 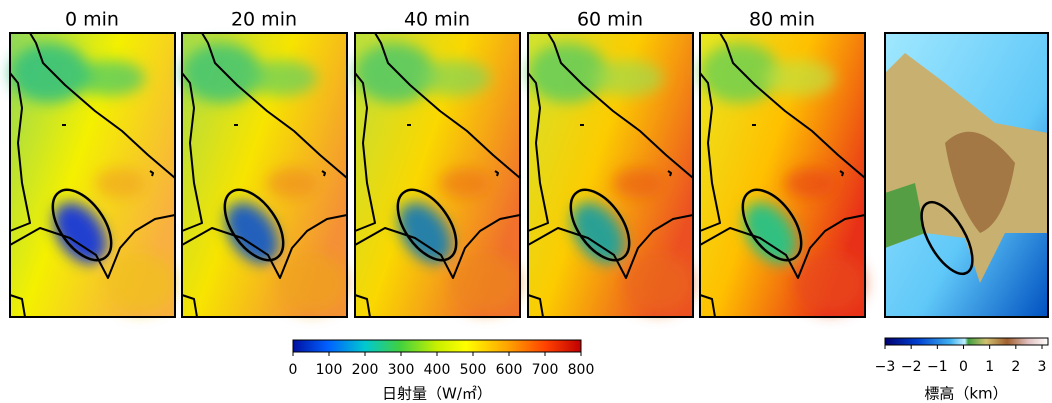 I want to click on colorbar-tick-label: 600, so click(x=509, y=370).